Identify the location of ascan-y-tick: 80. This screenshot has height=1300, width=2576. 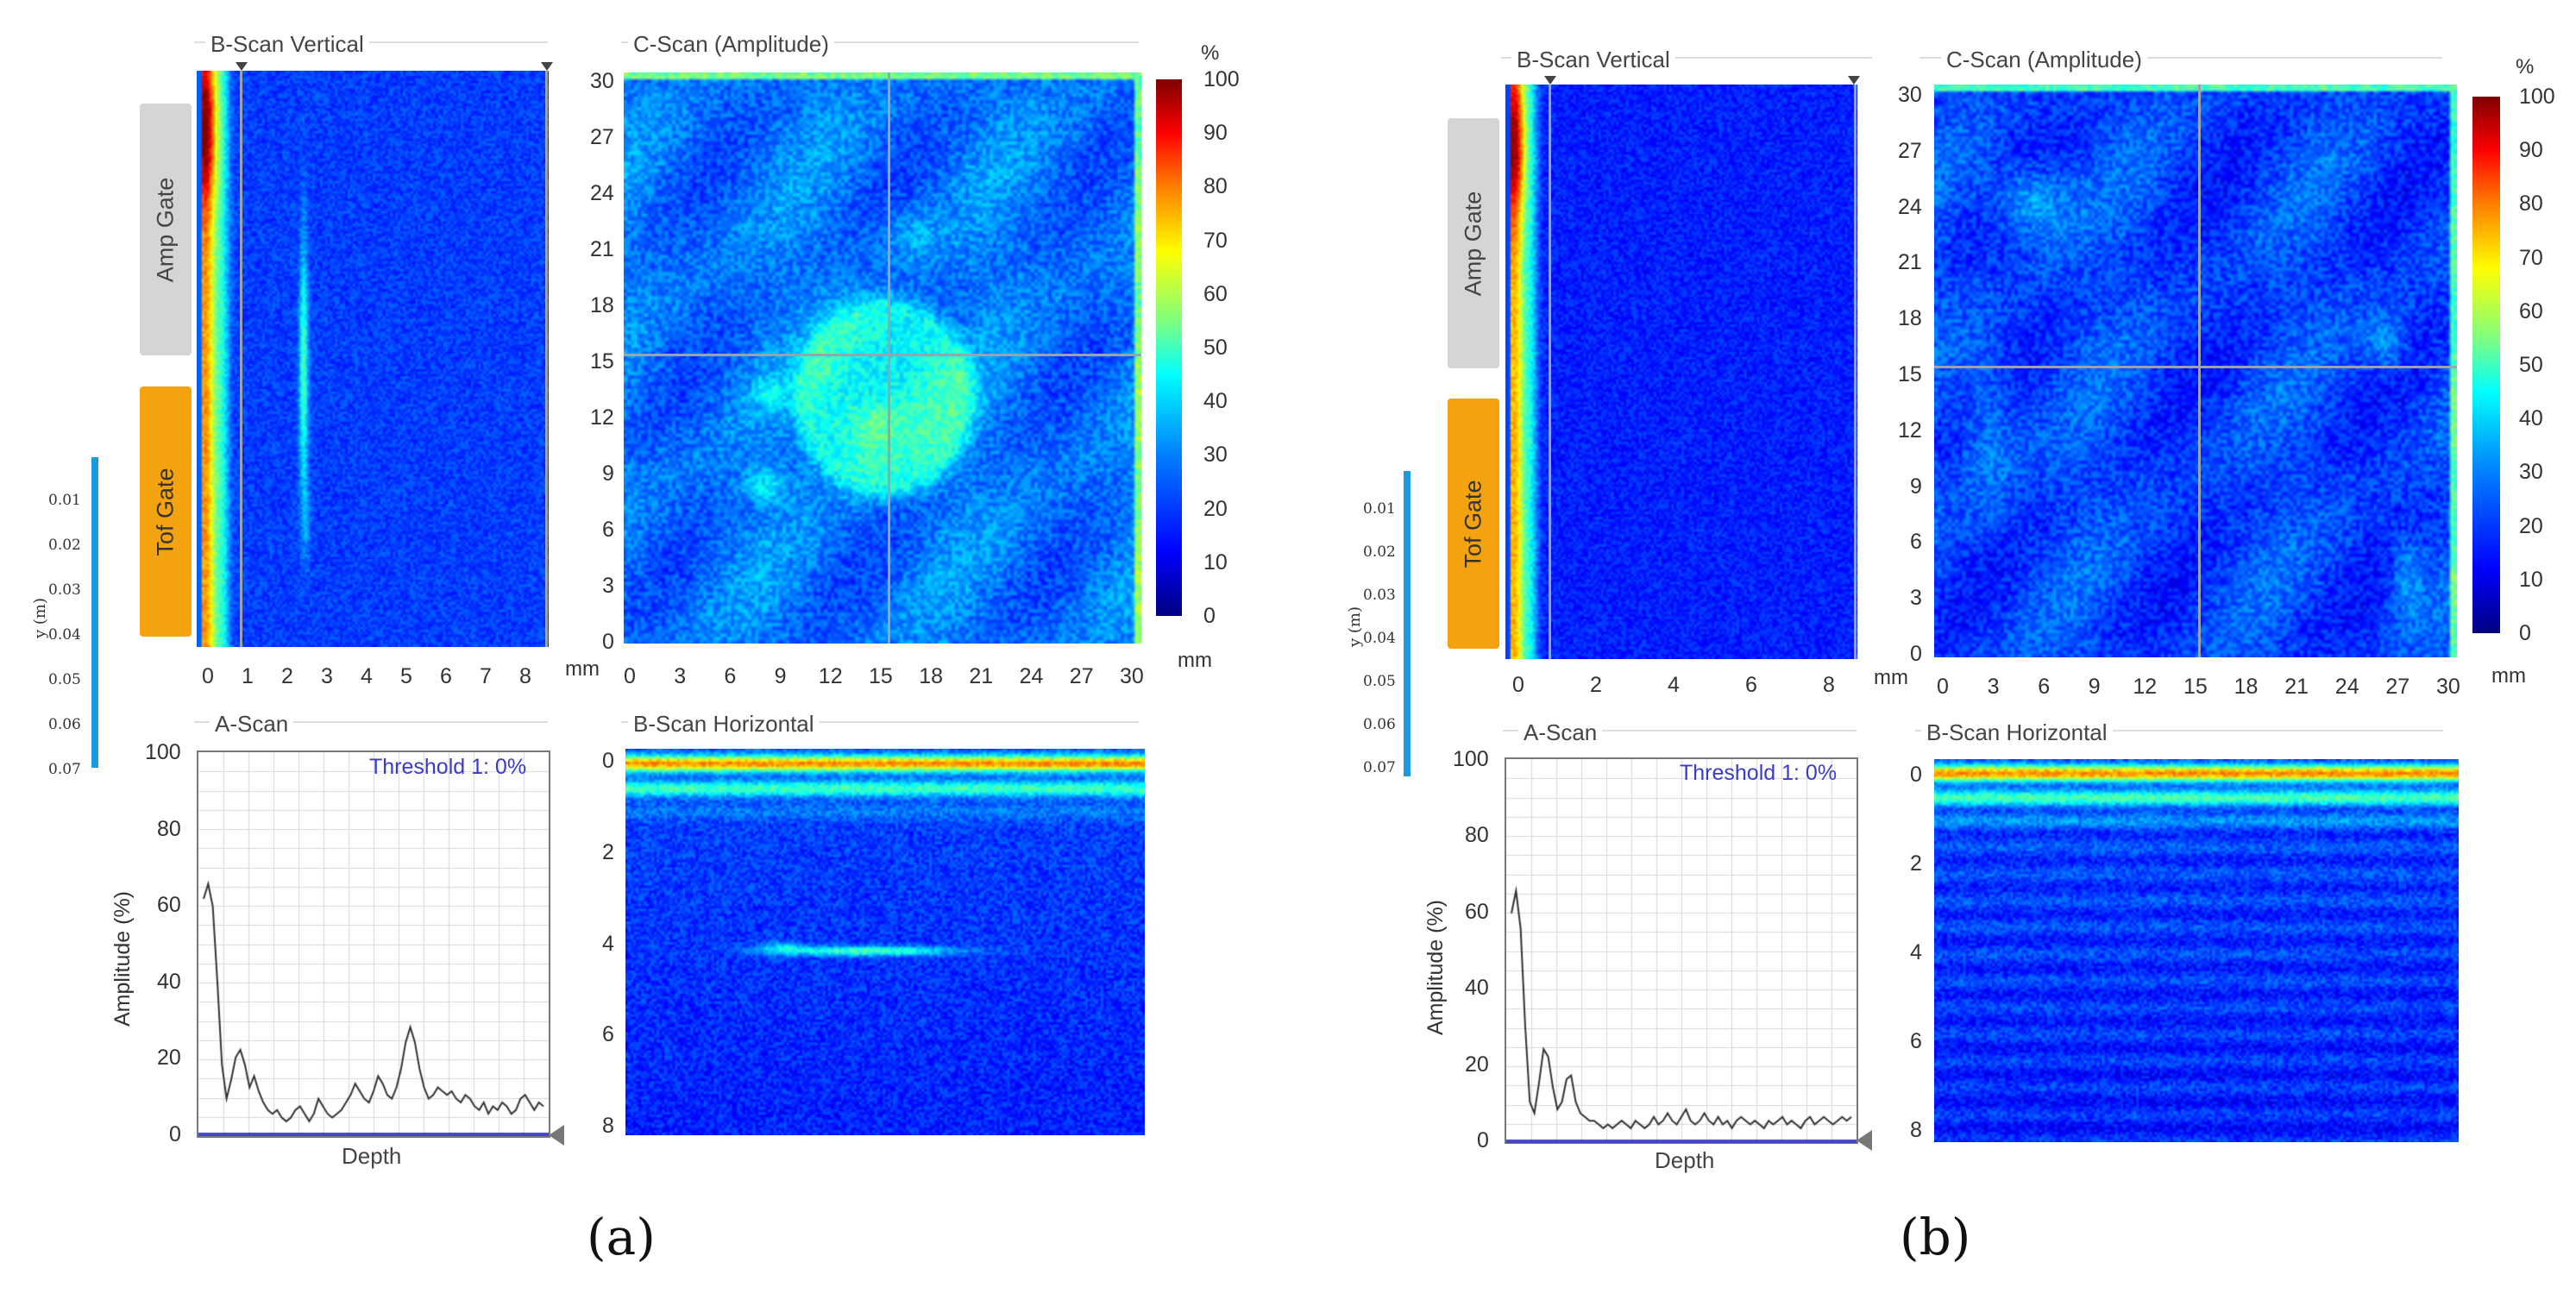
(1477, 836).